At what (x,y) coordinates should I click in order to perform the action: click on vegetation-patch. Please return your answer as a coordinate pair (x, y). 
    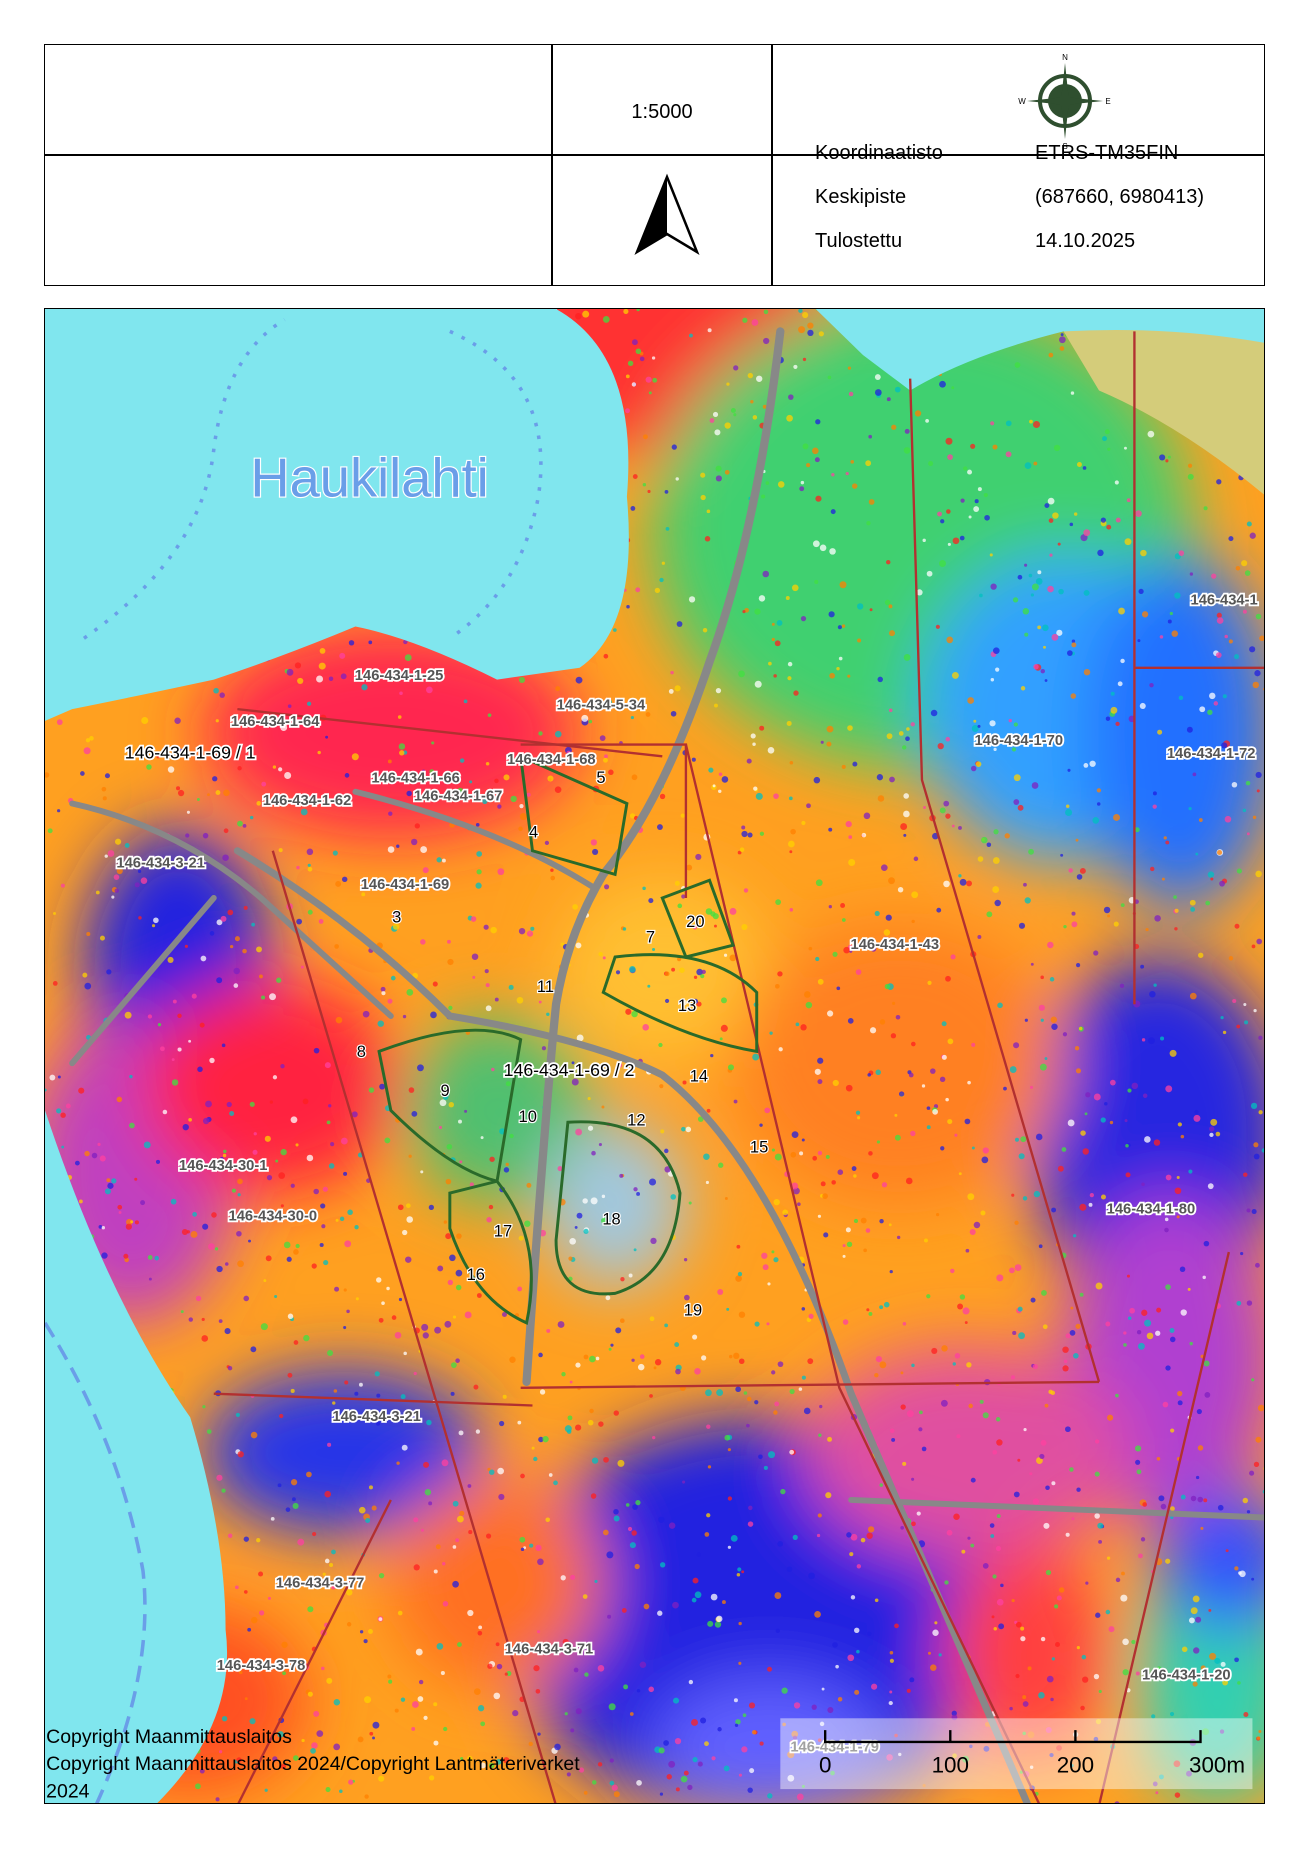
    Looking at the image, I should click on (1175, 732).